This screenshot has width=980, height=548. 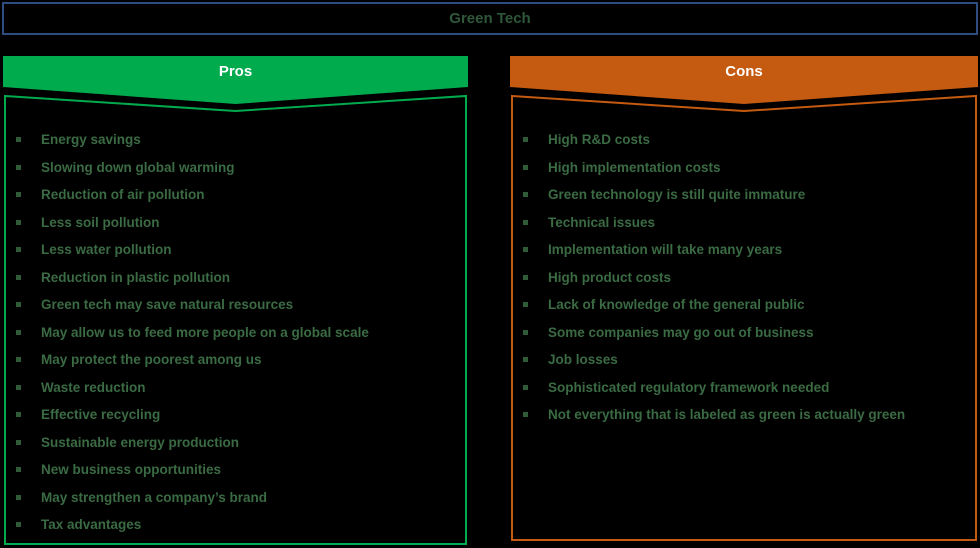 What do you see at coordinates (151, 360) in the screenshot?
I see `list-item-label: May protect the poorest among us` at bounding box center [151, 360].